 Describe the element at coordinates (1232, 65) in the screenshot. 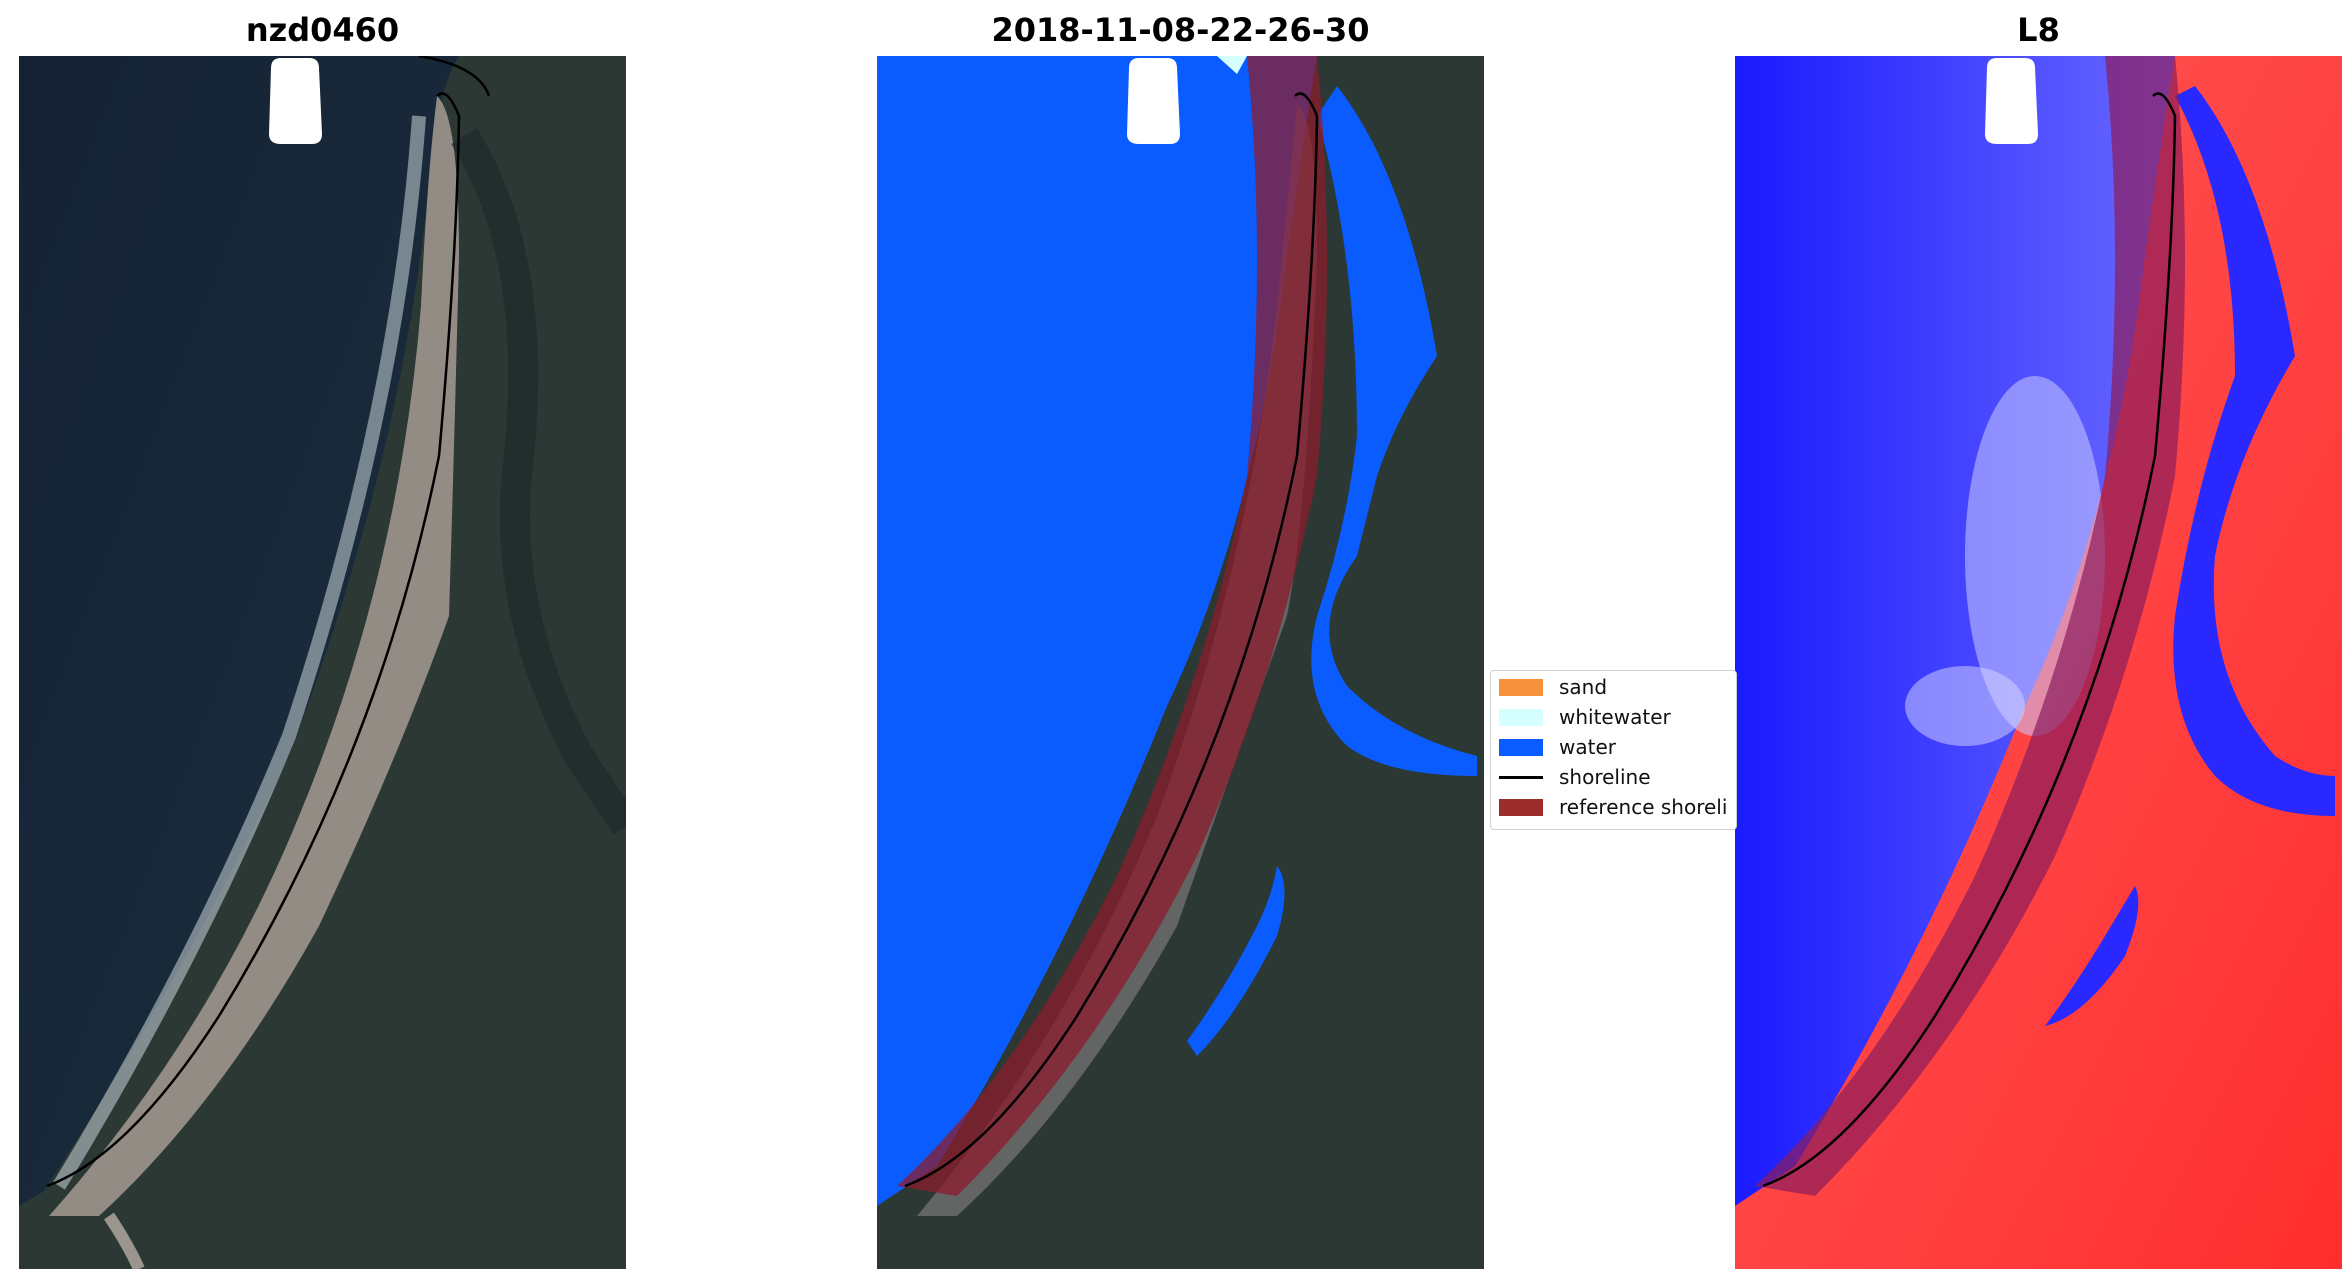

I see `whitewater-class` at that location.